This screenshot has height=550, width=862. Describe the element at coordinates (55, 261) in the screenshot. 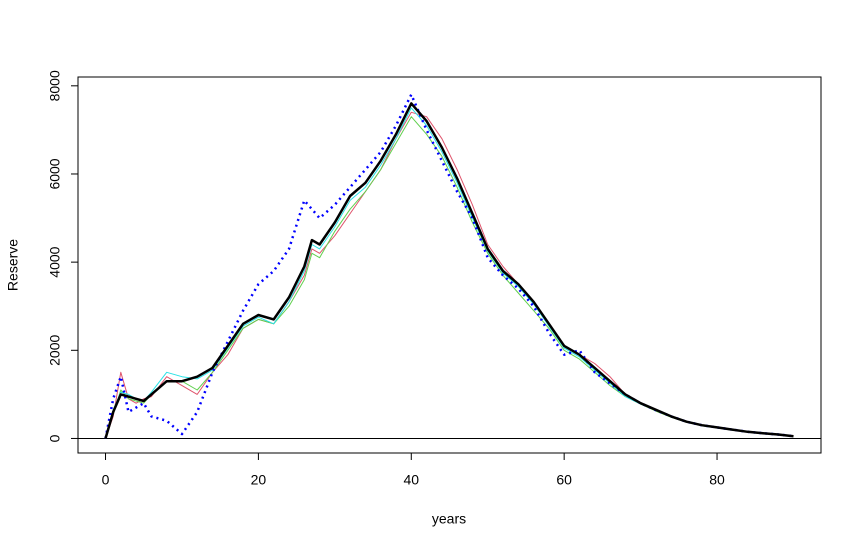

I see `y-tick-label: 4000` at that location.